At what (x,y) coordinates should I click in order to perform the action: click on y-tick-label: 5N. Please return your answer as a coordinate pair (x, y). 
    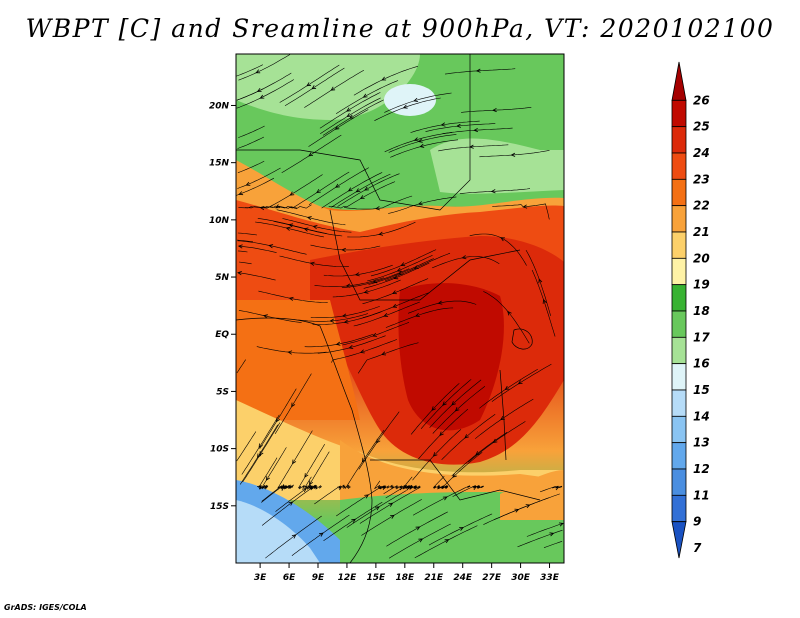
    Looking at the image, I should click on (222, 278).